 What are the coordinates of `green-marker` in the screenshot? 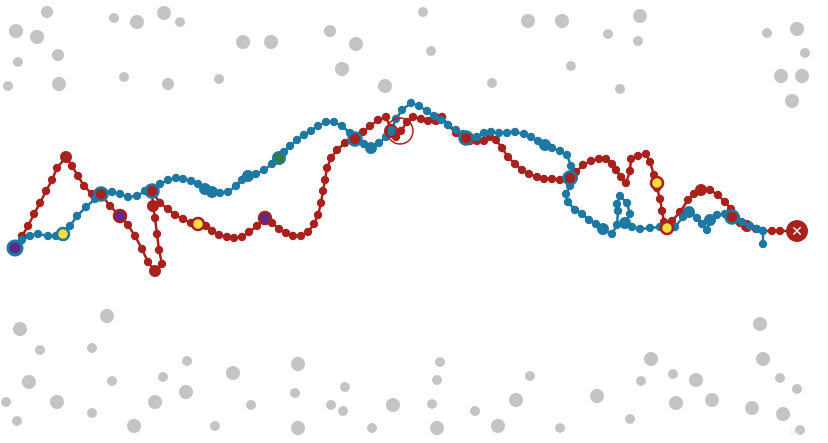 It's located at (279, 158).